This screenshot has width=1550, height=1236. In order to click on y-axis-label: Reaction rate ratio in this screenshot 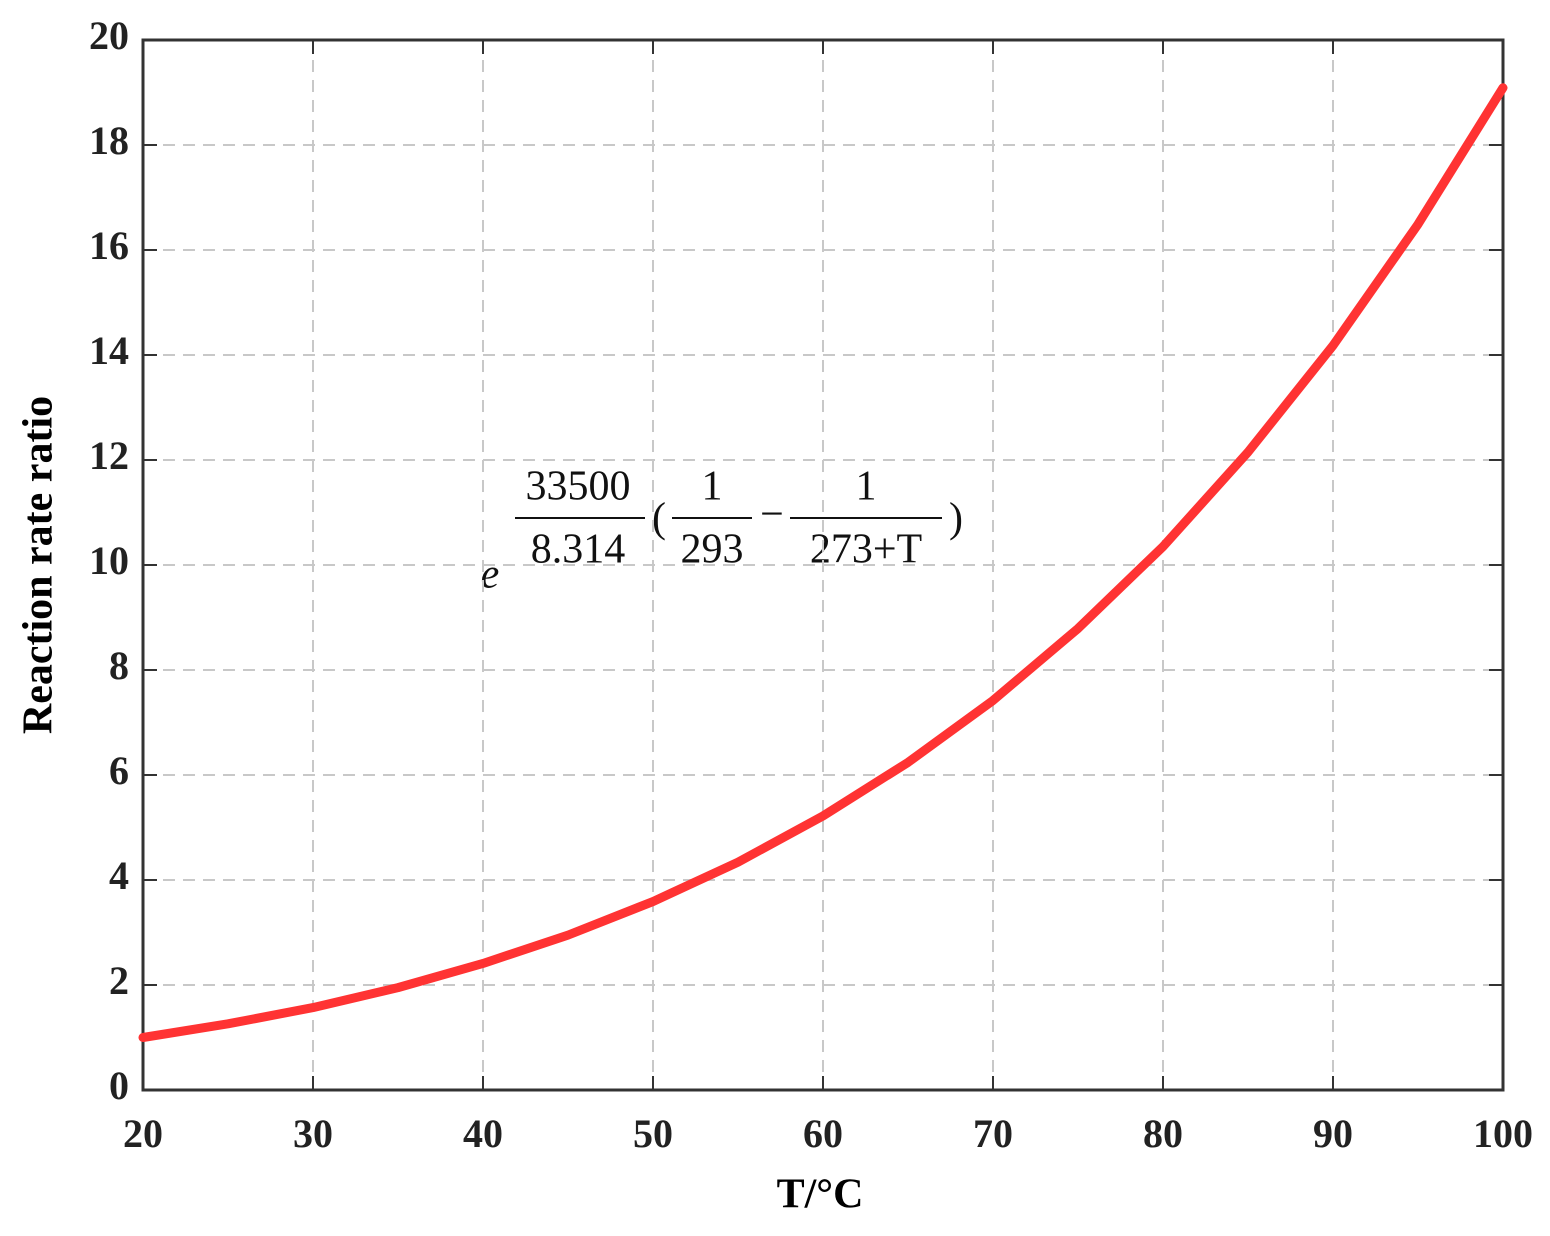, I will do `click(39, 565)`.